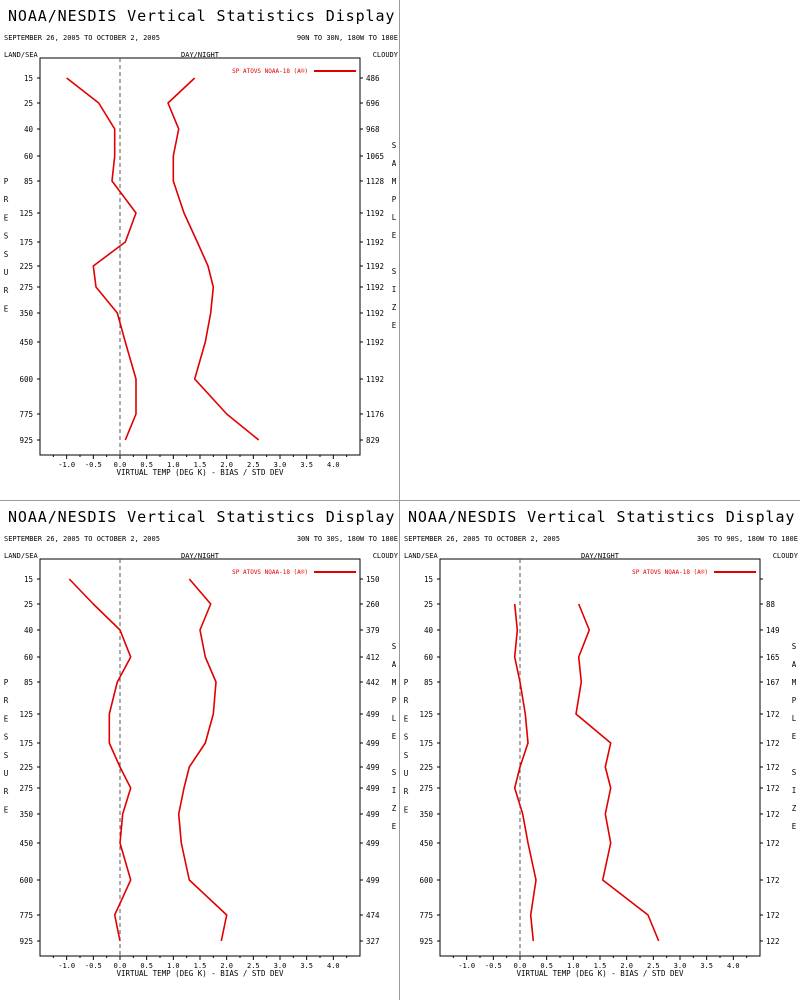  Describe the element at coordinates (786, 556) in the screenshot. I see `cloudy-label: CLOUDY` at that location.